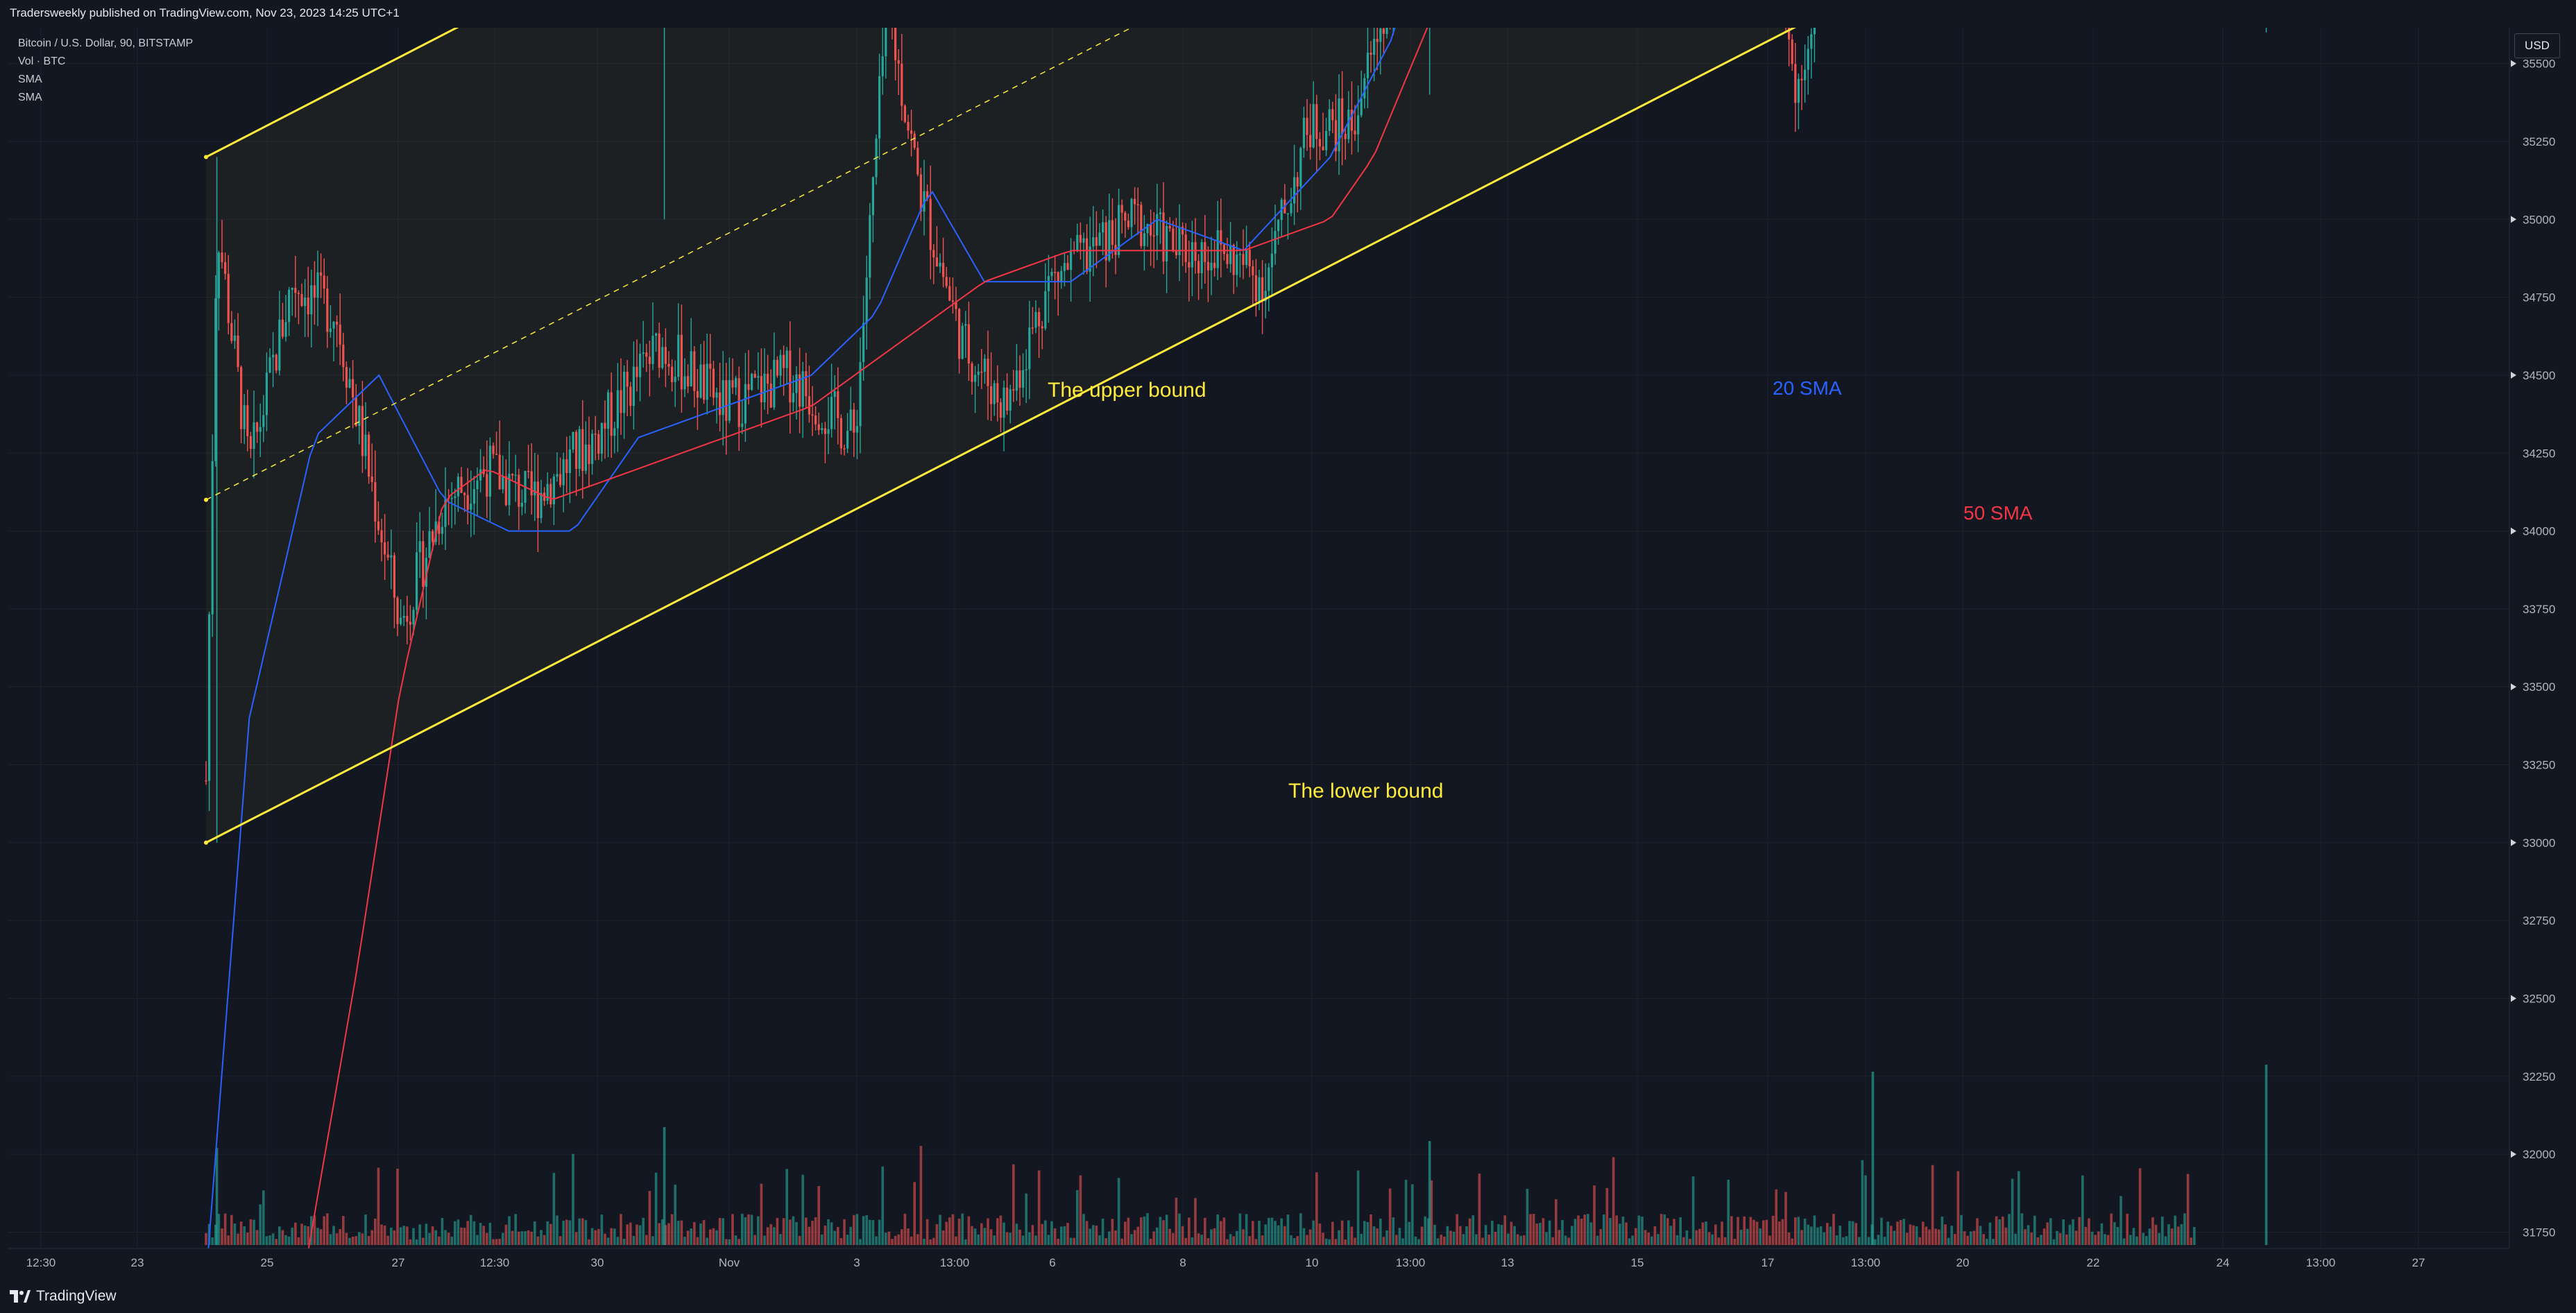 The image size is (2576, 1313). What do you see at coordinates (106, 43) in the screenshot?
I see `legend-symbol: Bitcoin / U.S. Dollar, 90, BITSTAMP` at bounding box center [106, 43].